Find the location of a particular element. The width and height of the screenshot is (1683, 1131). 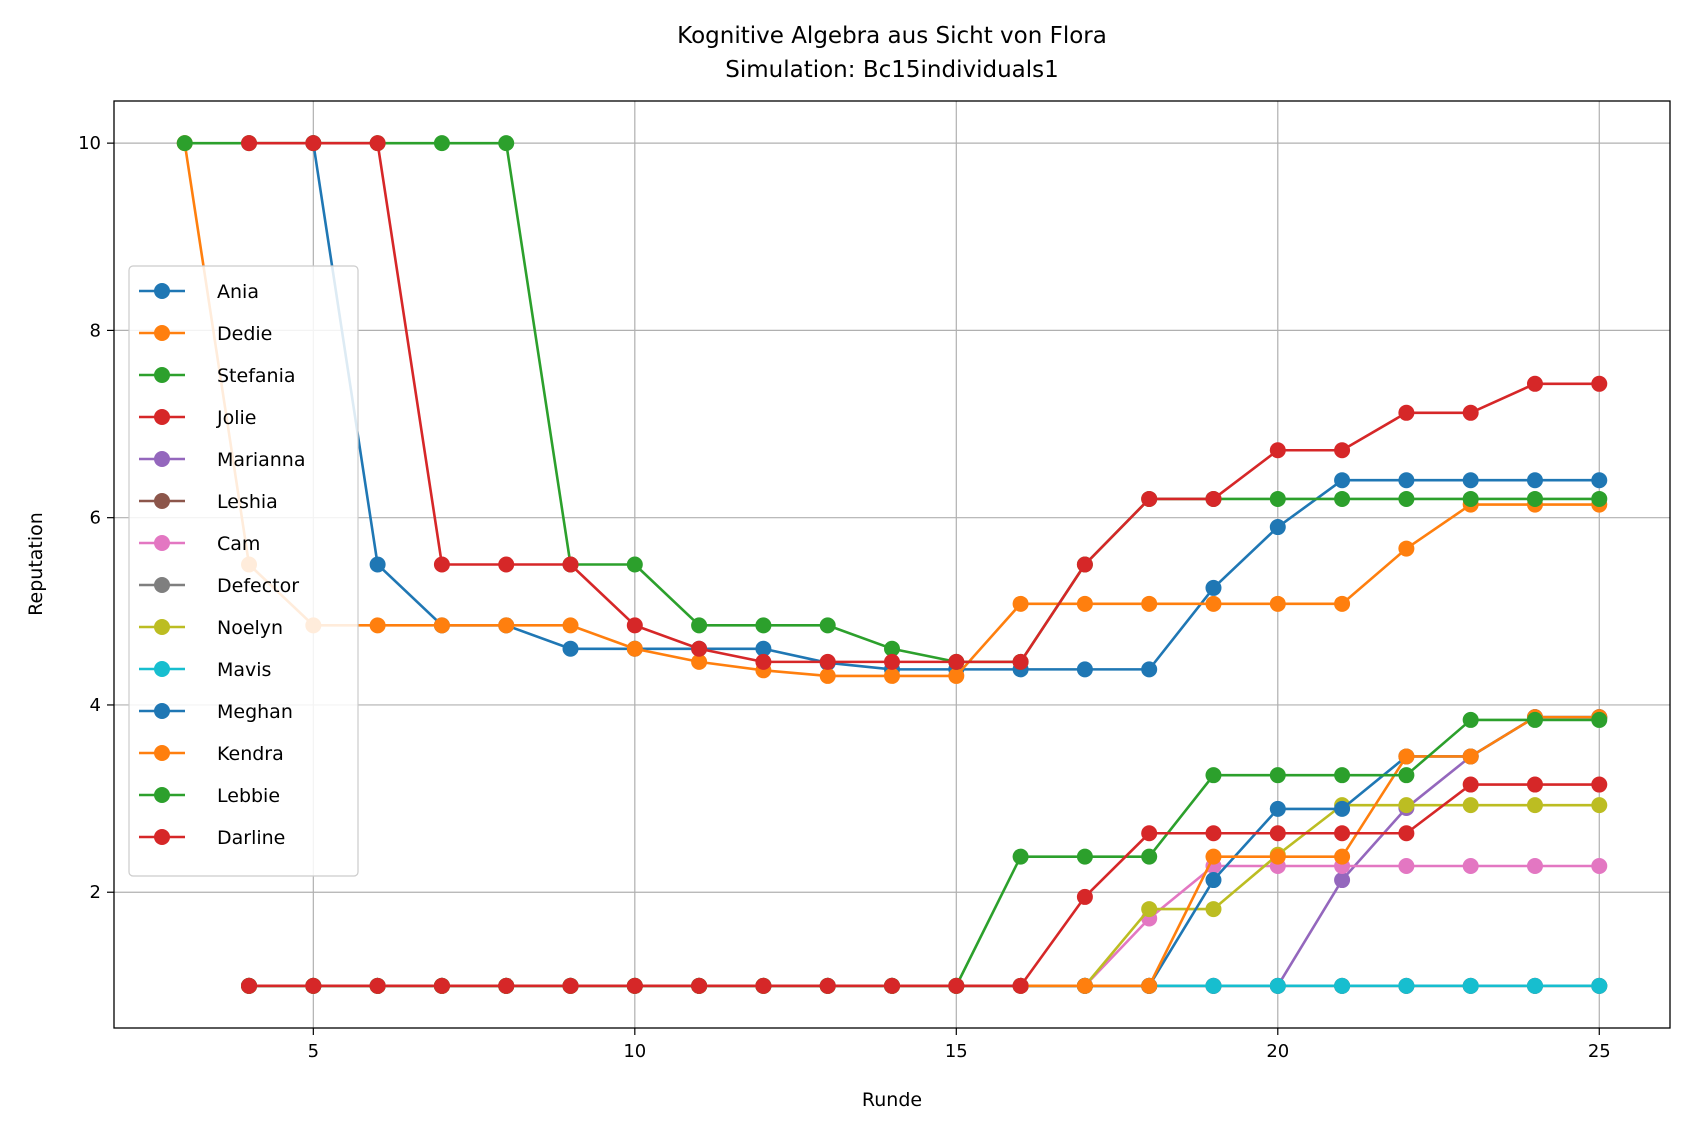

legend-label: Leshia is located at coordinates (247, 502).